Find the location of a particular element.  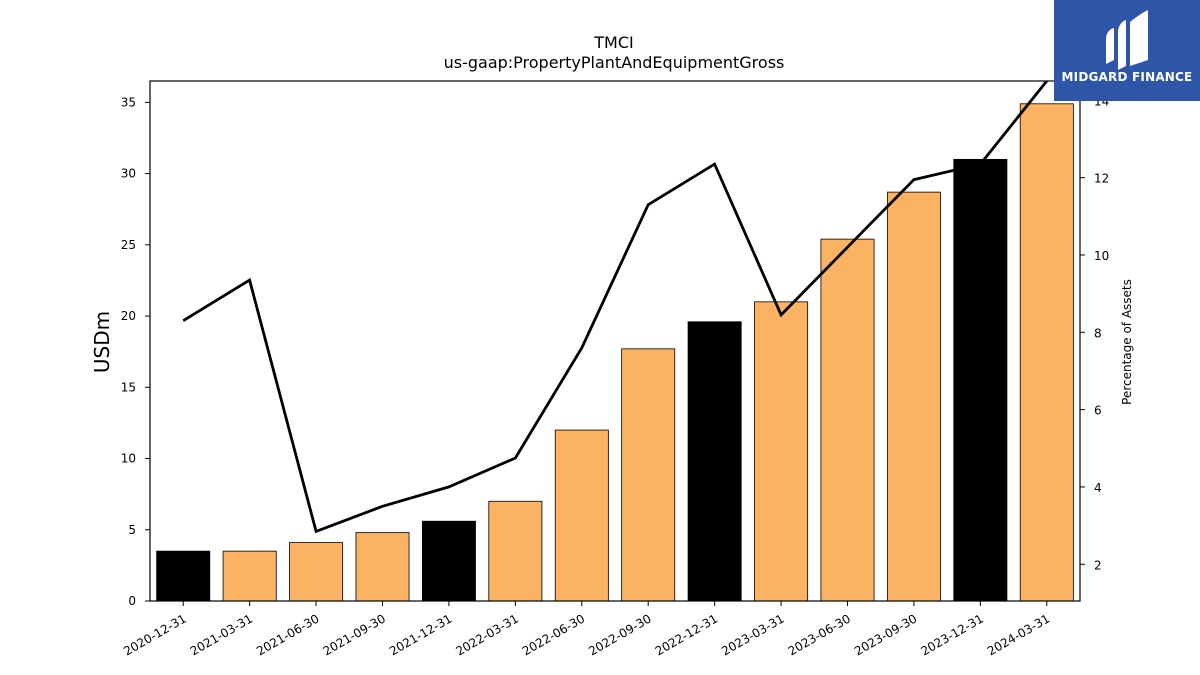

chart-subtitle: us-gaap:PropertyPlantAndEquipmentGross is located at coordinates (614, 62).